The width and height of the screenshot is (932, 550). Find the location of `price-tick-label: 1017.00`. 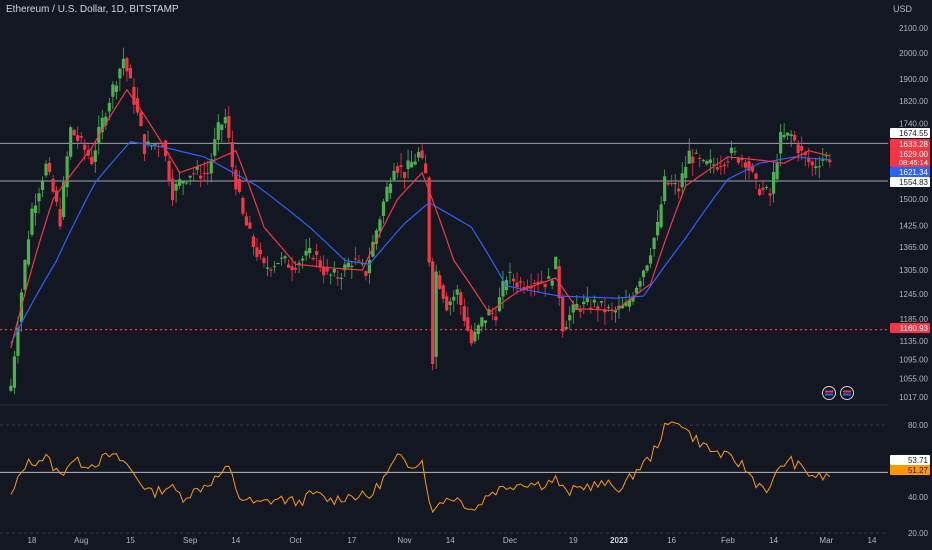

price-tick-label: 1017.00 is located at coordinates (913, 397).